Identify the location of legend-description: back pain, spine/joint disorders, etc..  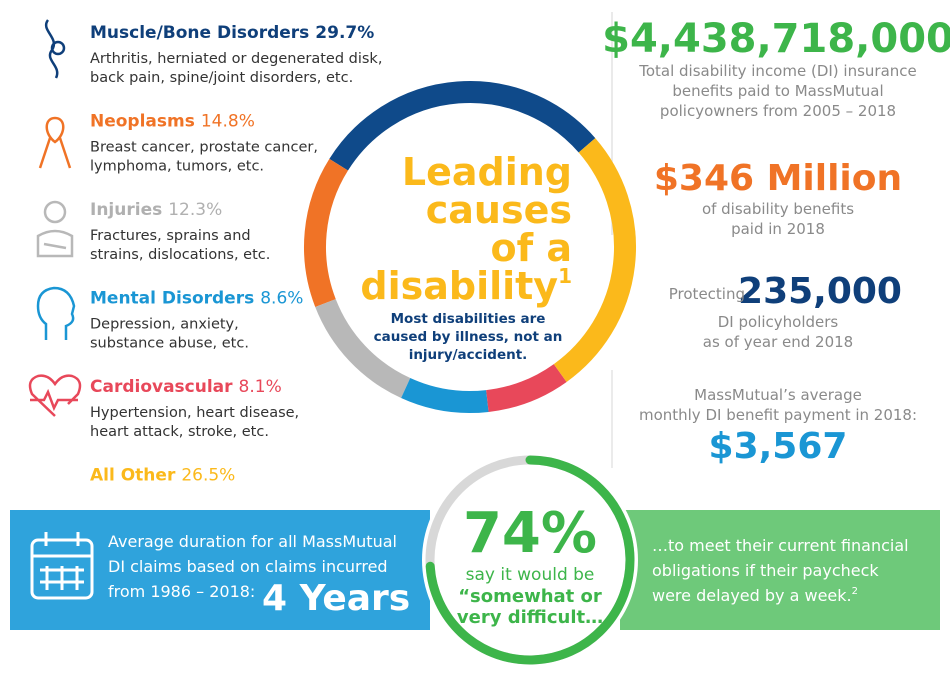
(221, 78).